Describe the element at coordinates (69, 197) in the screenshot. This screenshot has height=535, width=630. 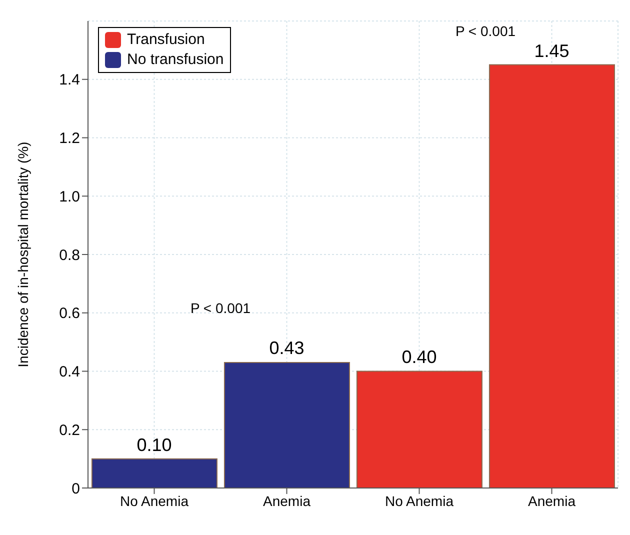
I see `y-tick-label: 1.0` at that location.